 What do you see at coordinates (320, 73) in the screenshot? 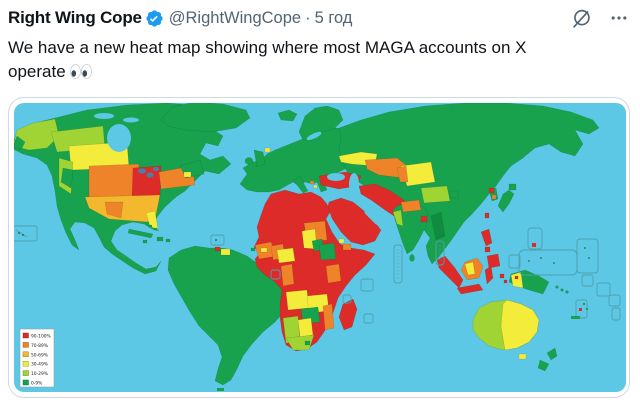
I see `tweet-text-line-2: operate` at bounding box center [320, 73].